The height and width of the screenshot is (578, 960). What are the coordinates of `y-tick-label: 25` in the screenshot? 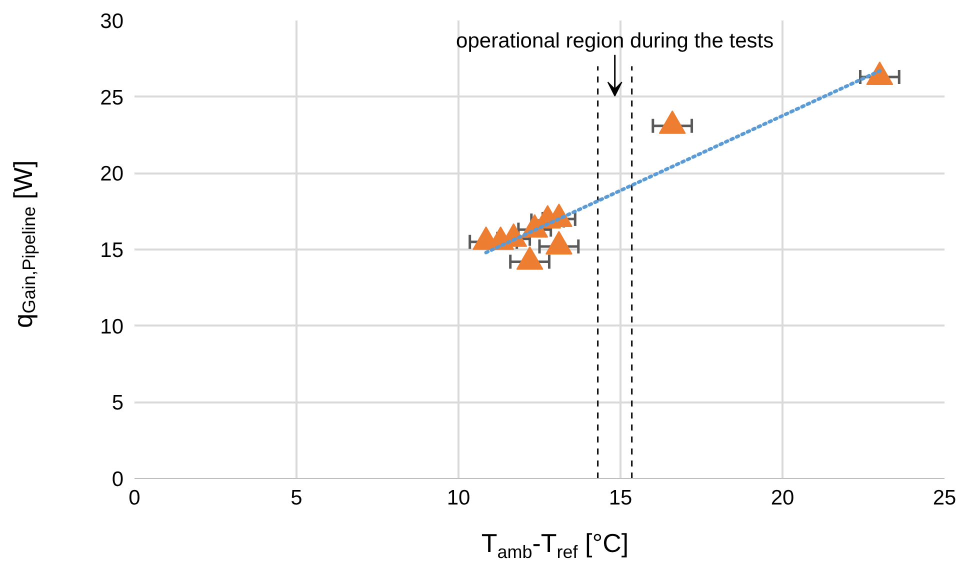 It's located at (112, 98).